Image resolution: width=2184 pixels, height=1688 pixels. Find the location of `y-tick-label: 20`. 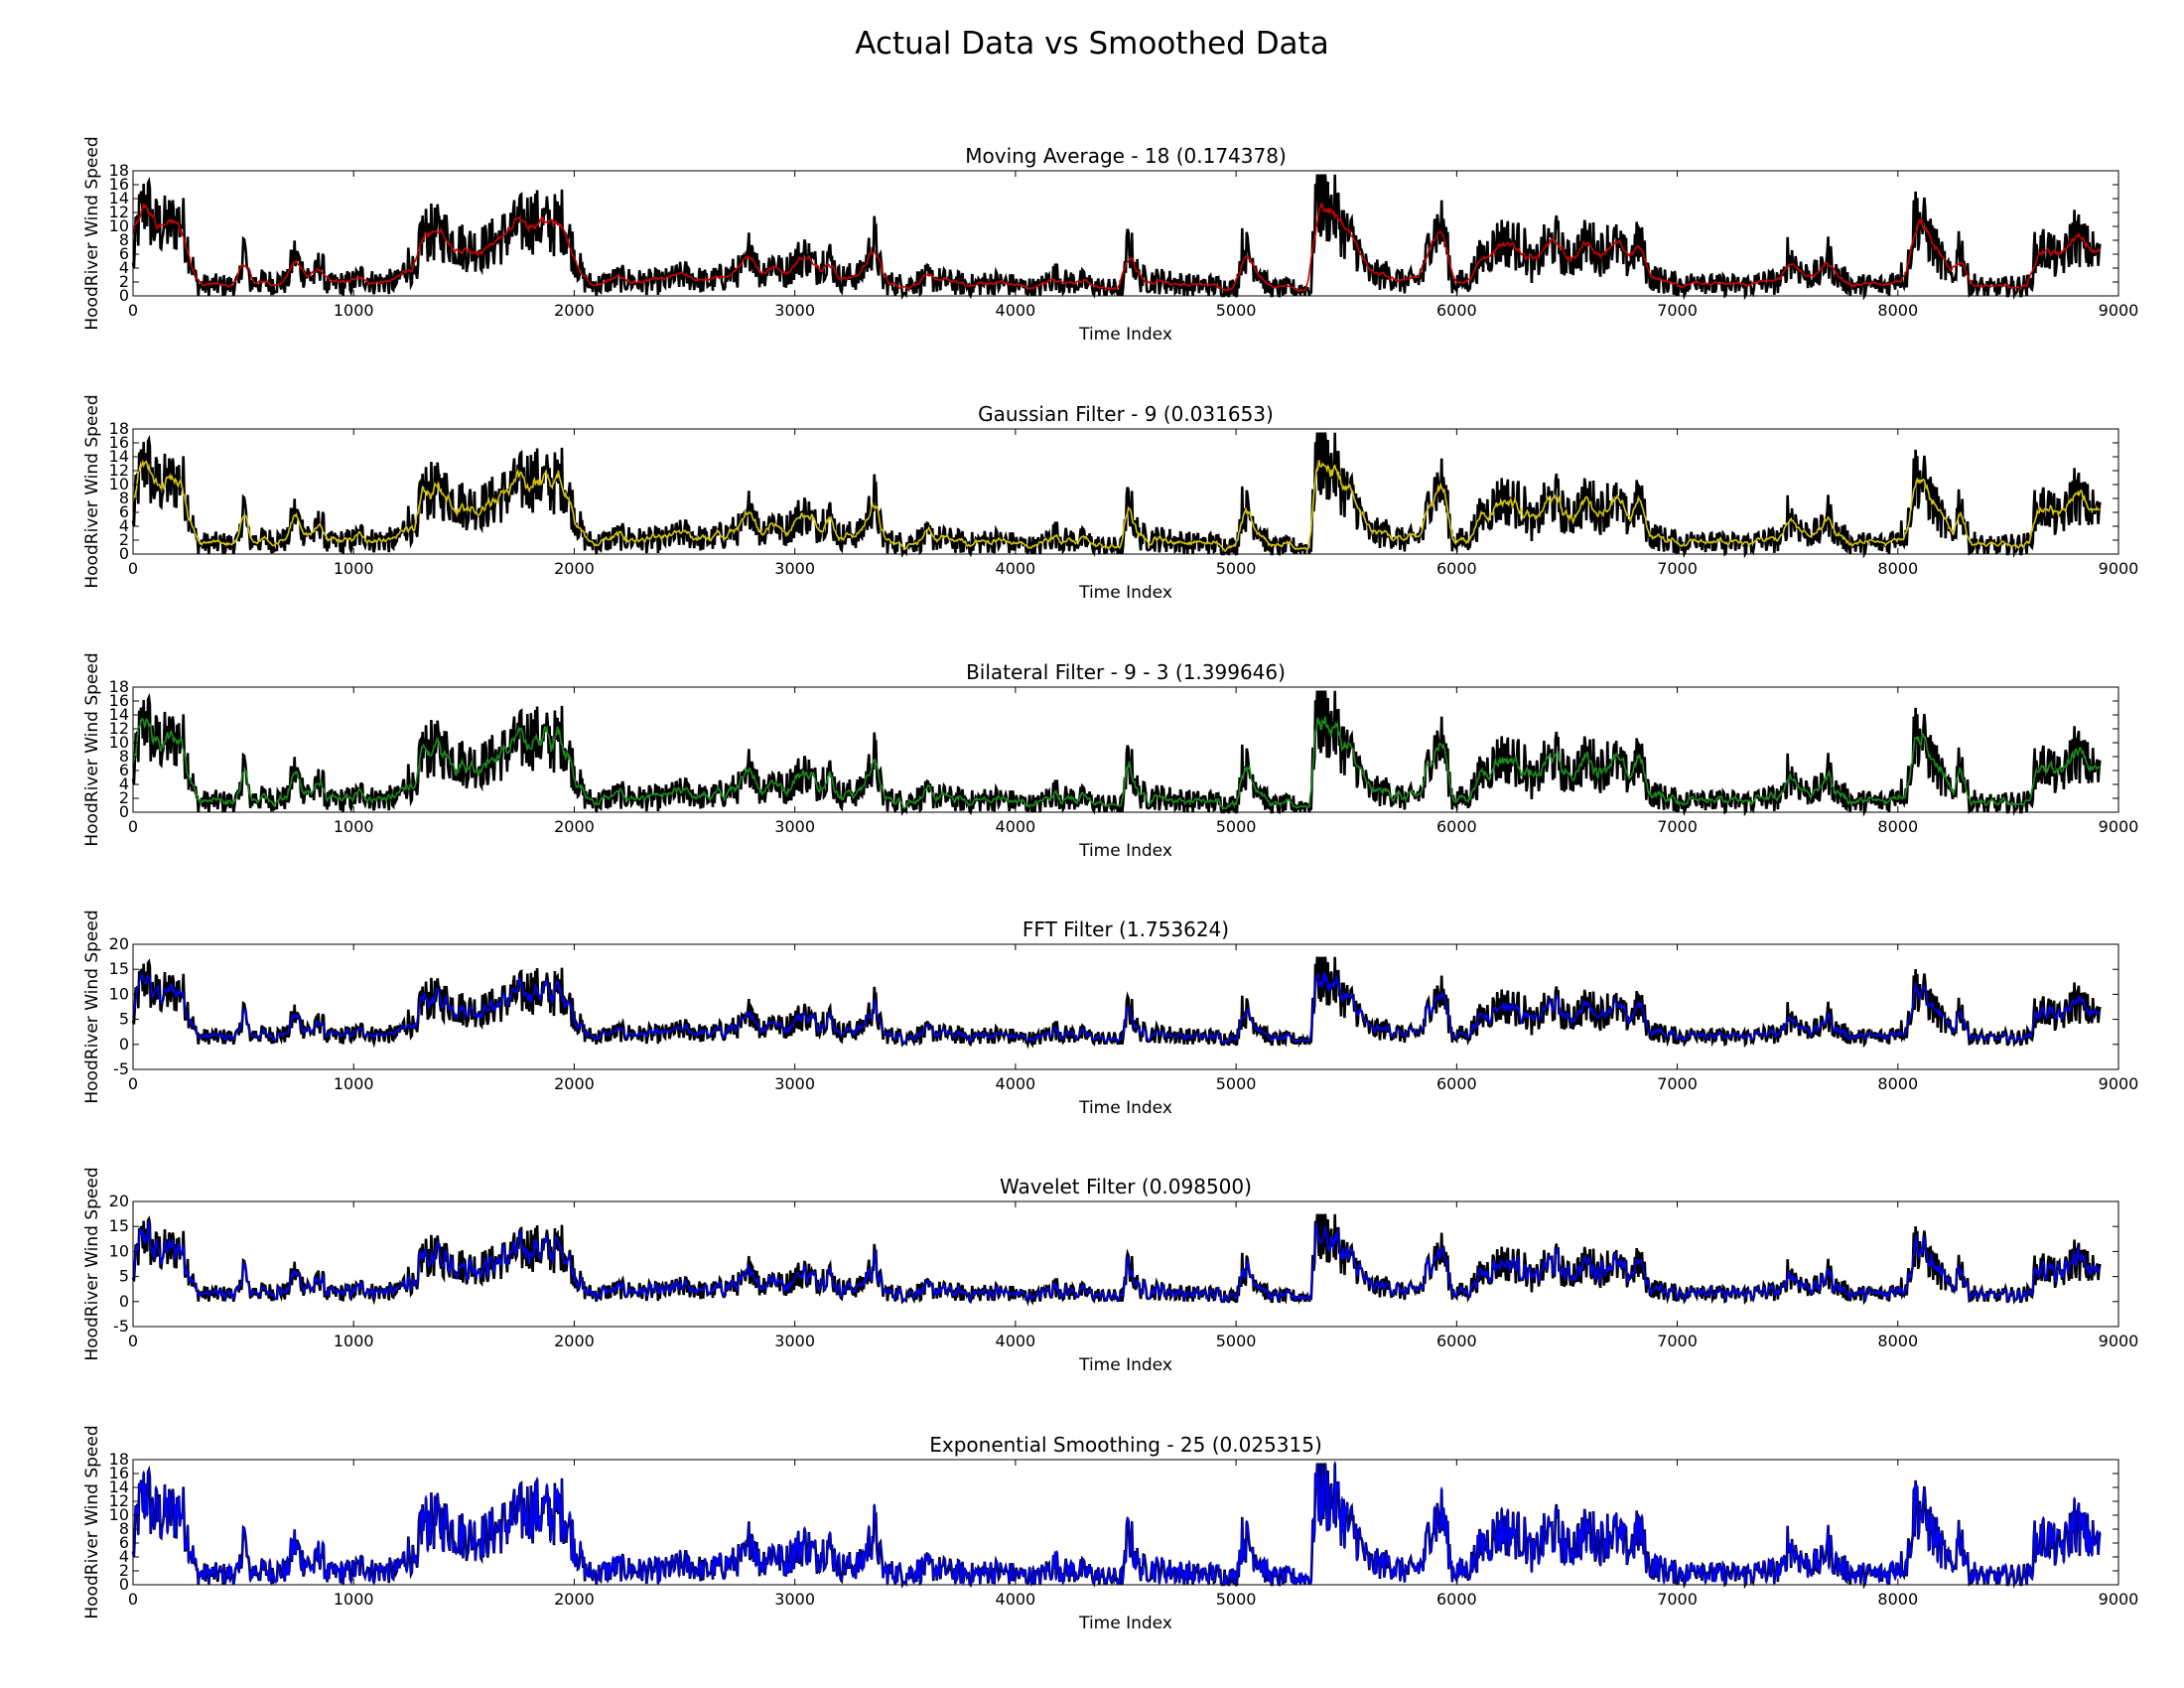

y-tick-label: 20 is located at coordinates (119, 1201).